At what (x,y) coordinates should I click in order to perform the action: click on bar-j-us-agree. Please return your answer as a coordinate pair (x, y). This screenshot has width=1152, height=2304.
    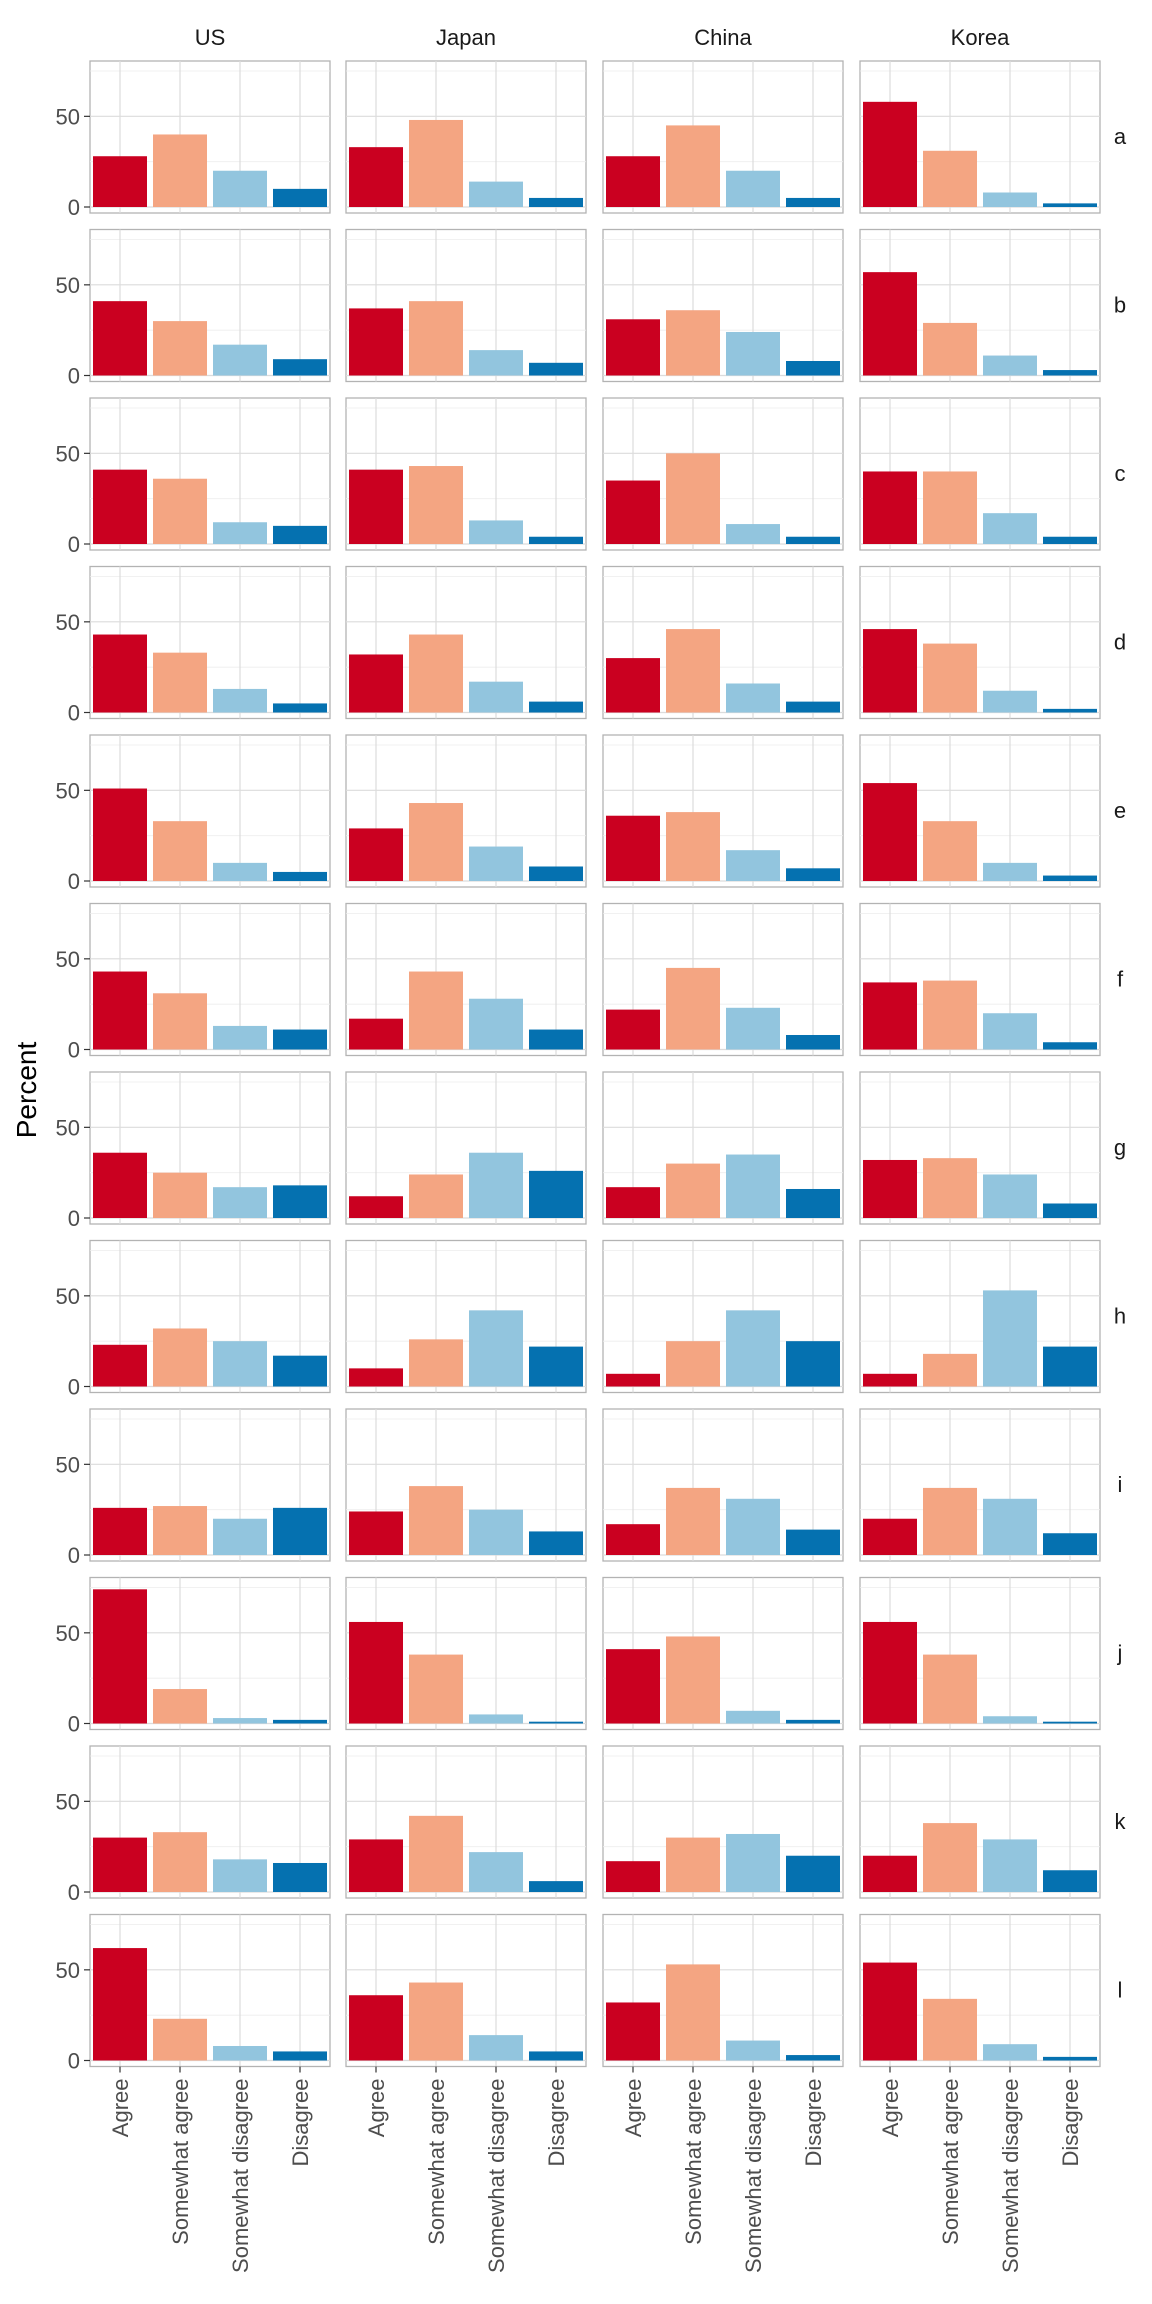
    Looking at the image, I should click on (120, 1656).